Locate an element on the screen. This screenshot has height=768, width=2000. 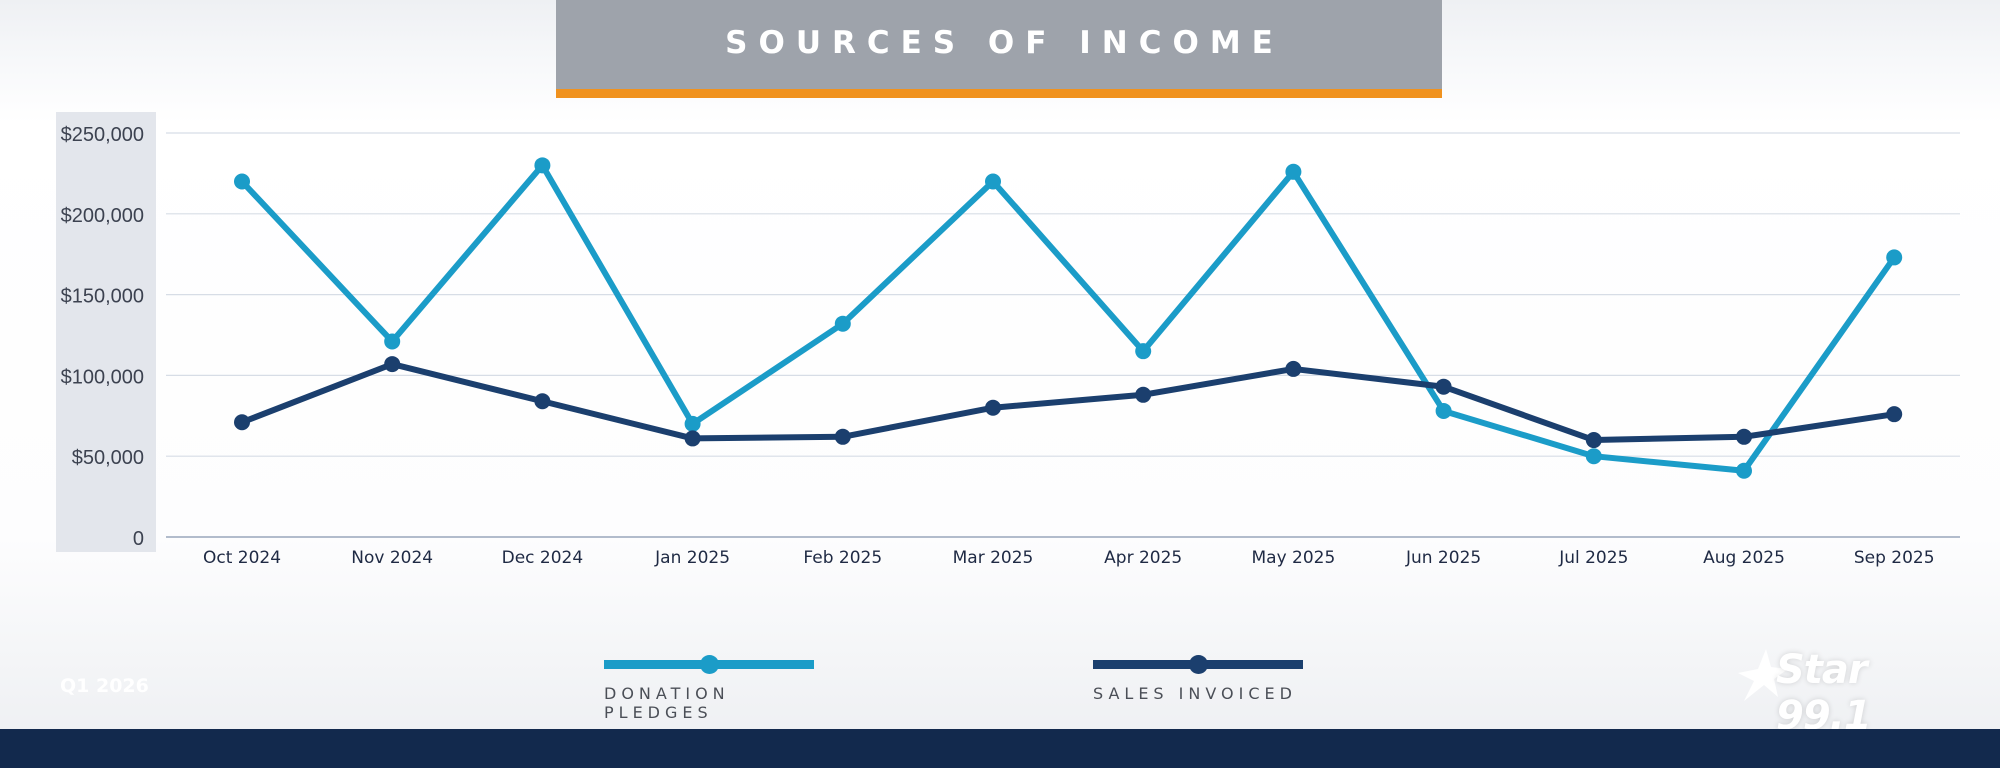
legend-donation-label: DONATION PLEDGES is located at coordinates (667, 703).